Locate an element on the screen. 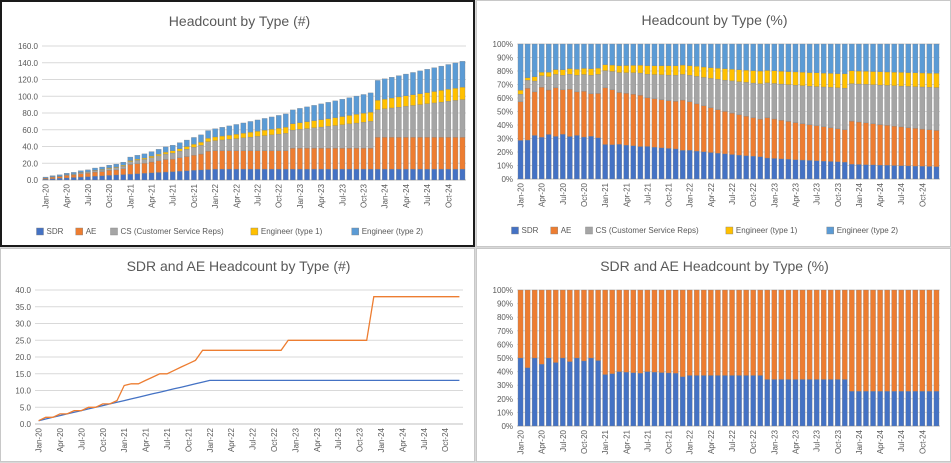  y-tick-label: 20.0 is located at coordinates (23, 357).